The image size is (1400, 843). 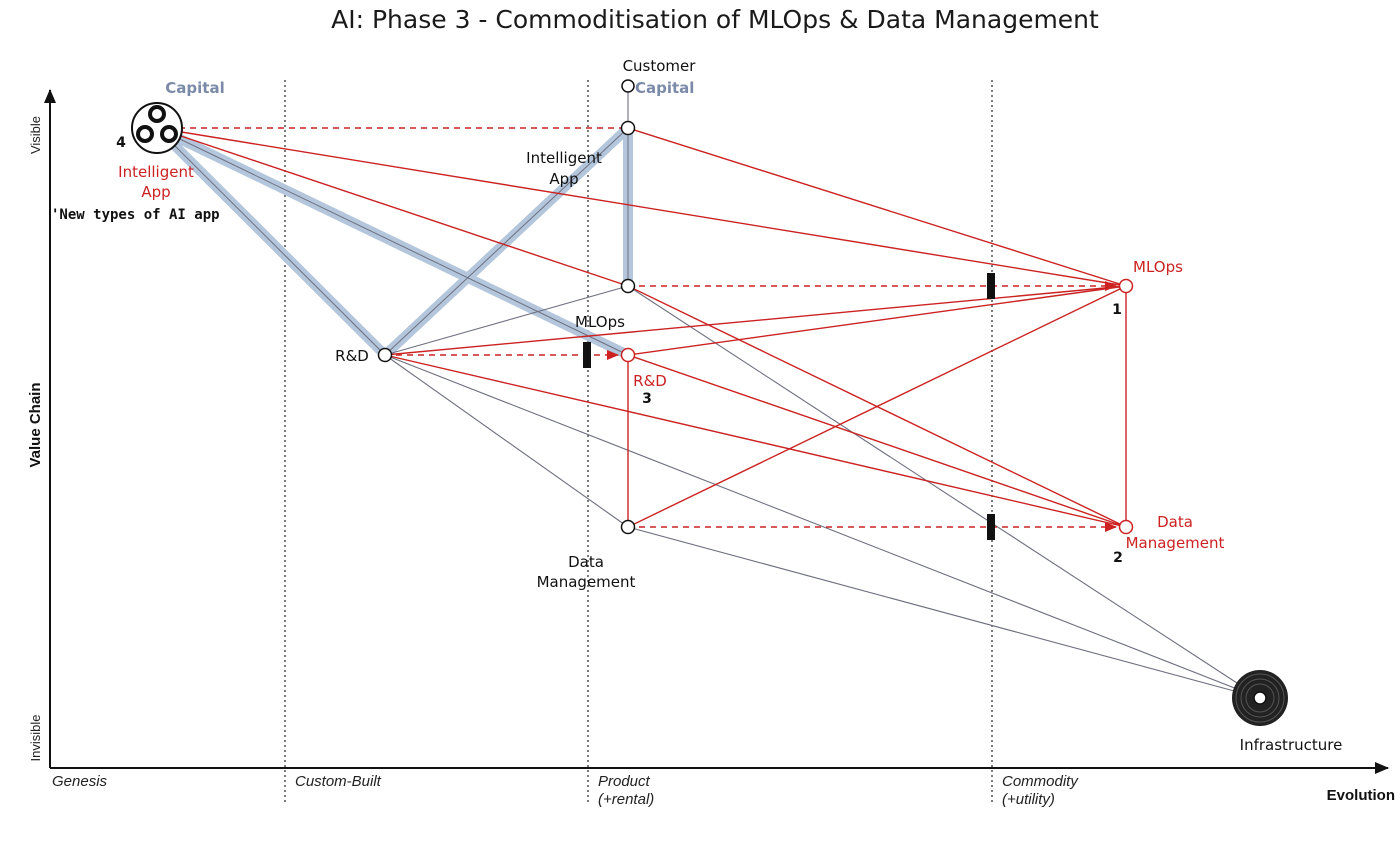 What do you see at coordinates (352, 356) in the screenshot?
I see `rd-custom-label: R&D` at bounding box center [352, 356].